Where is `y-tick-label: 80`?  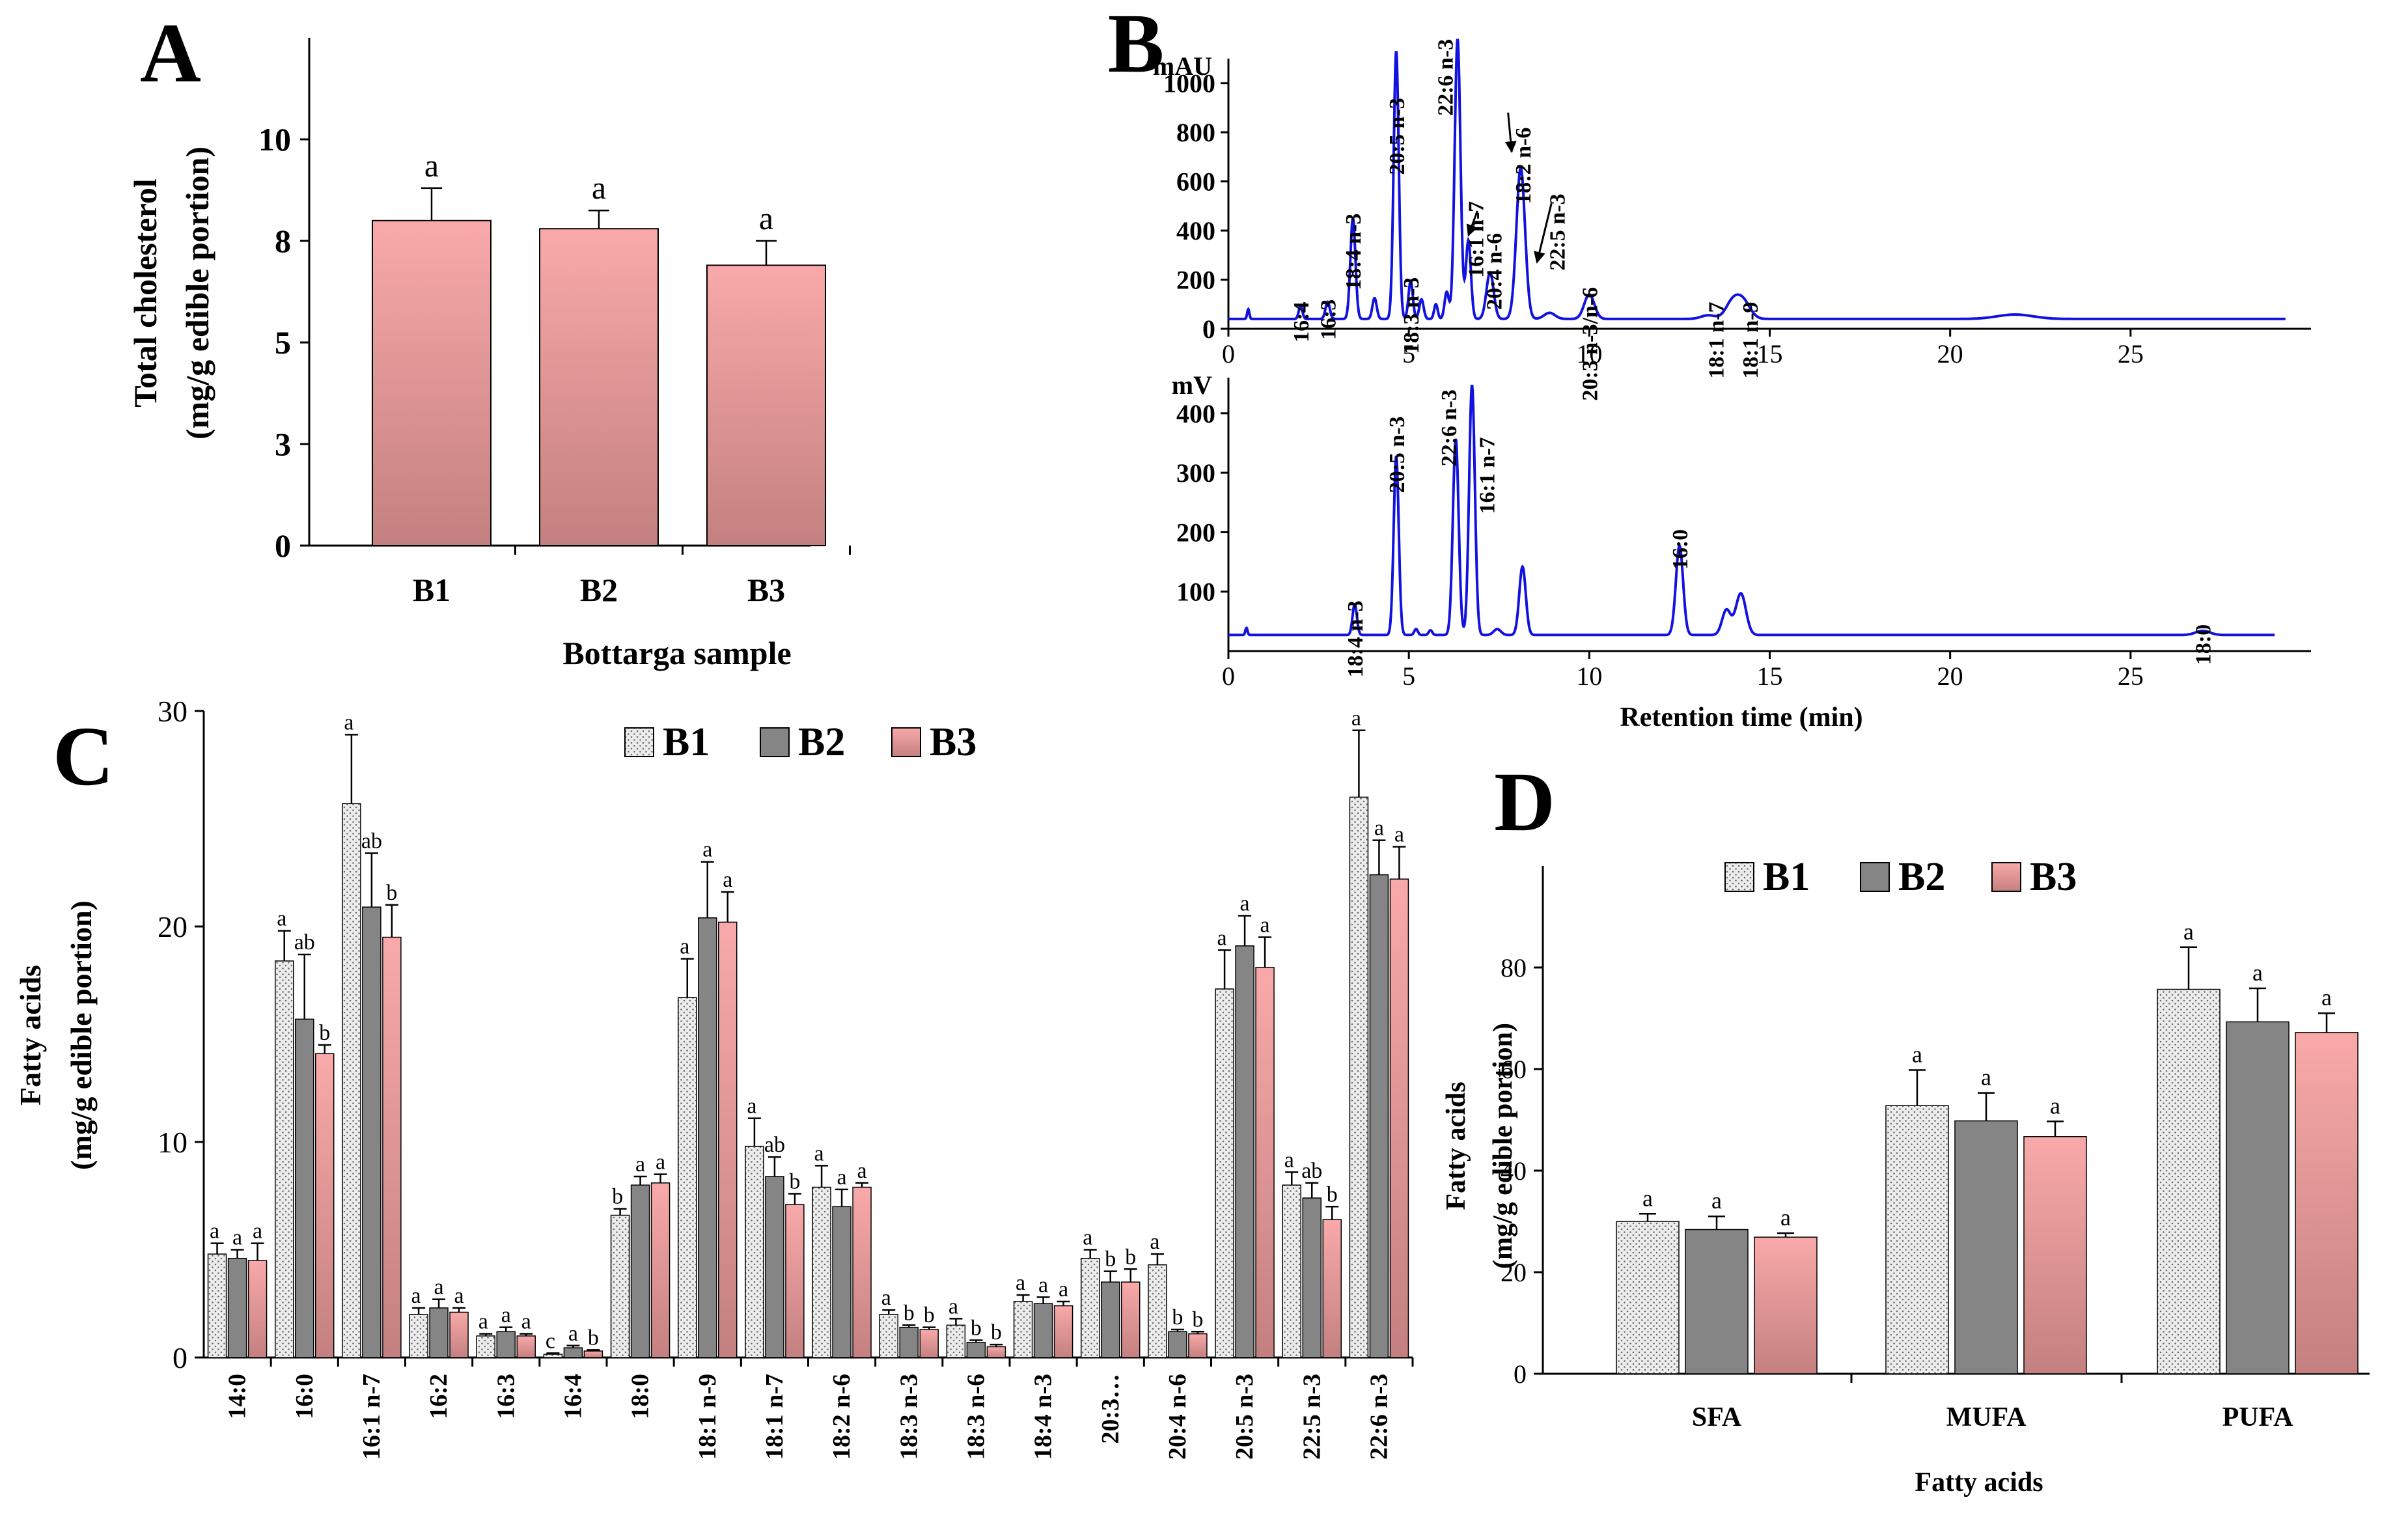 y-tick-label: 80 is located at coordinates (1514, 967).